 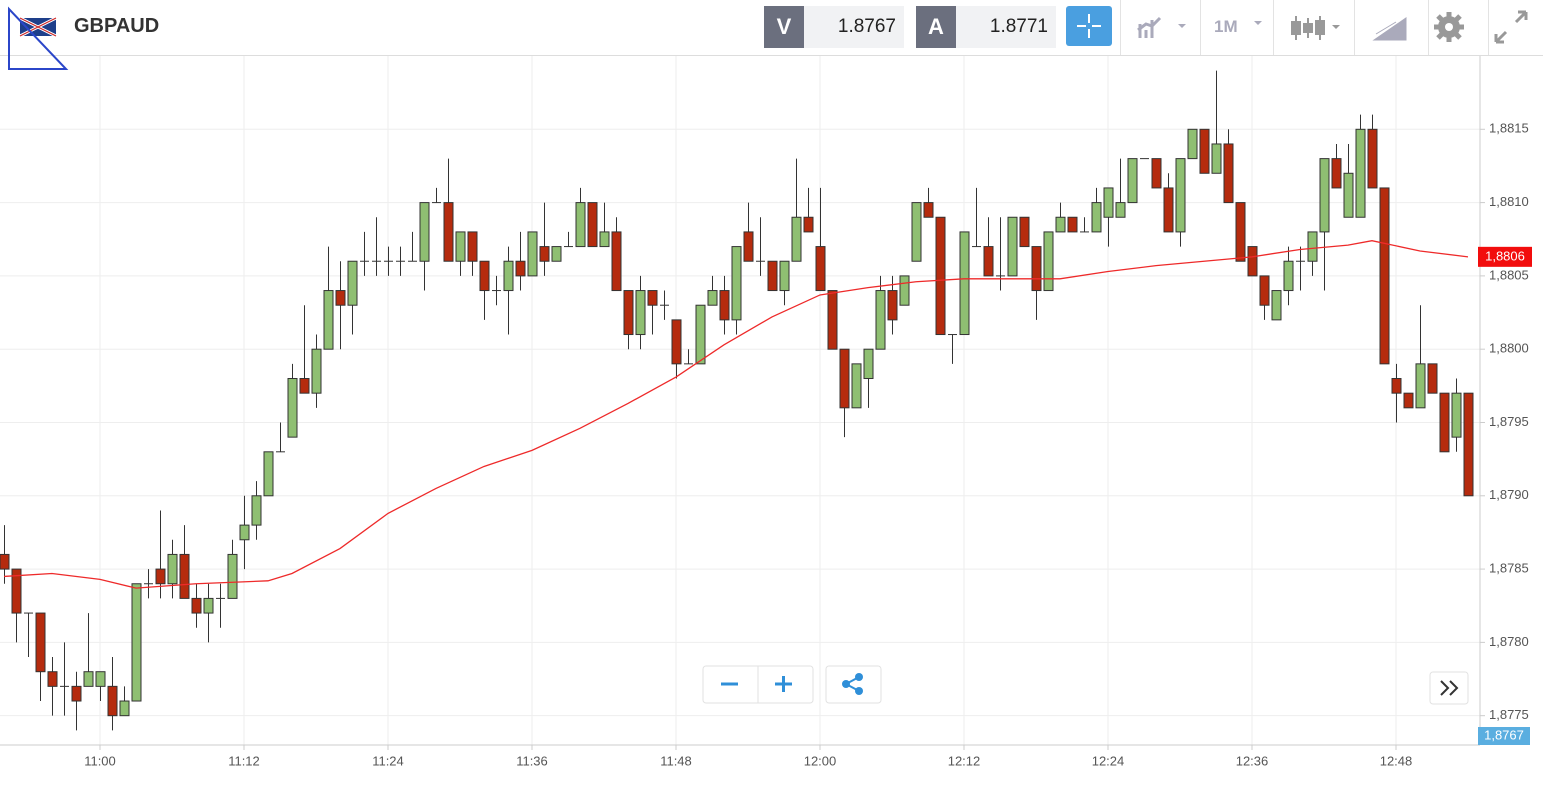 I want to click on chart-type-button, so click(x=1315, y=28).